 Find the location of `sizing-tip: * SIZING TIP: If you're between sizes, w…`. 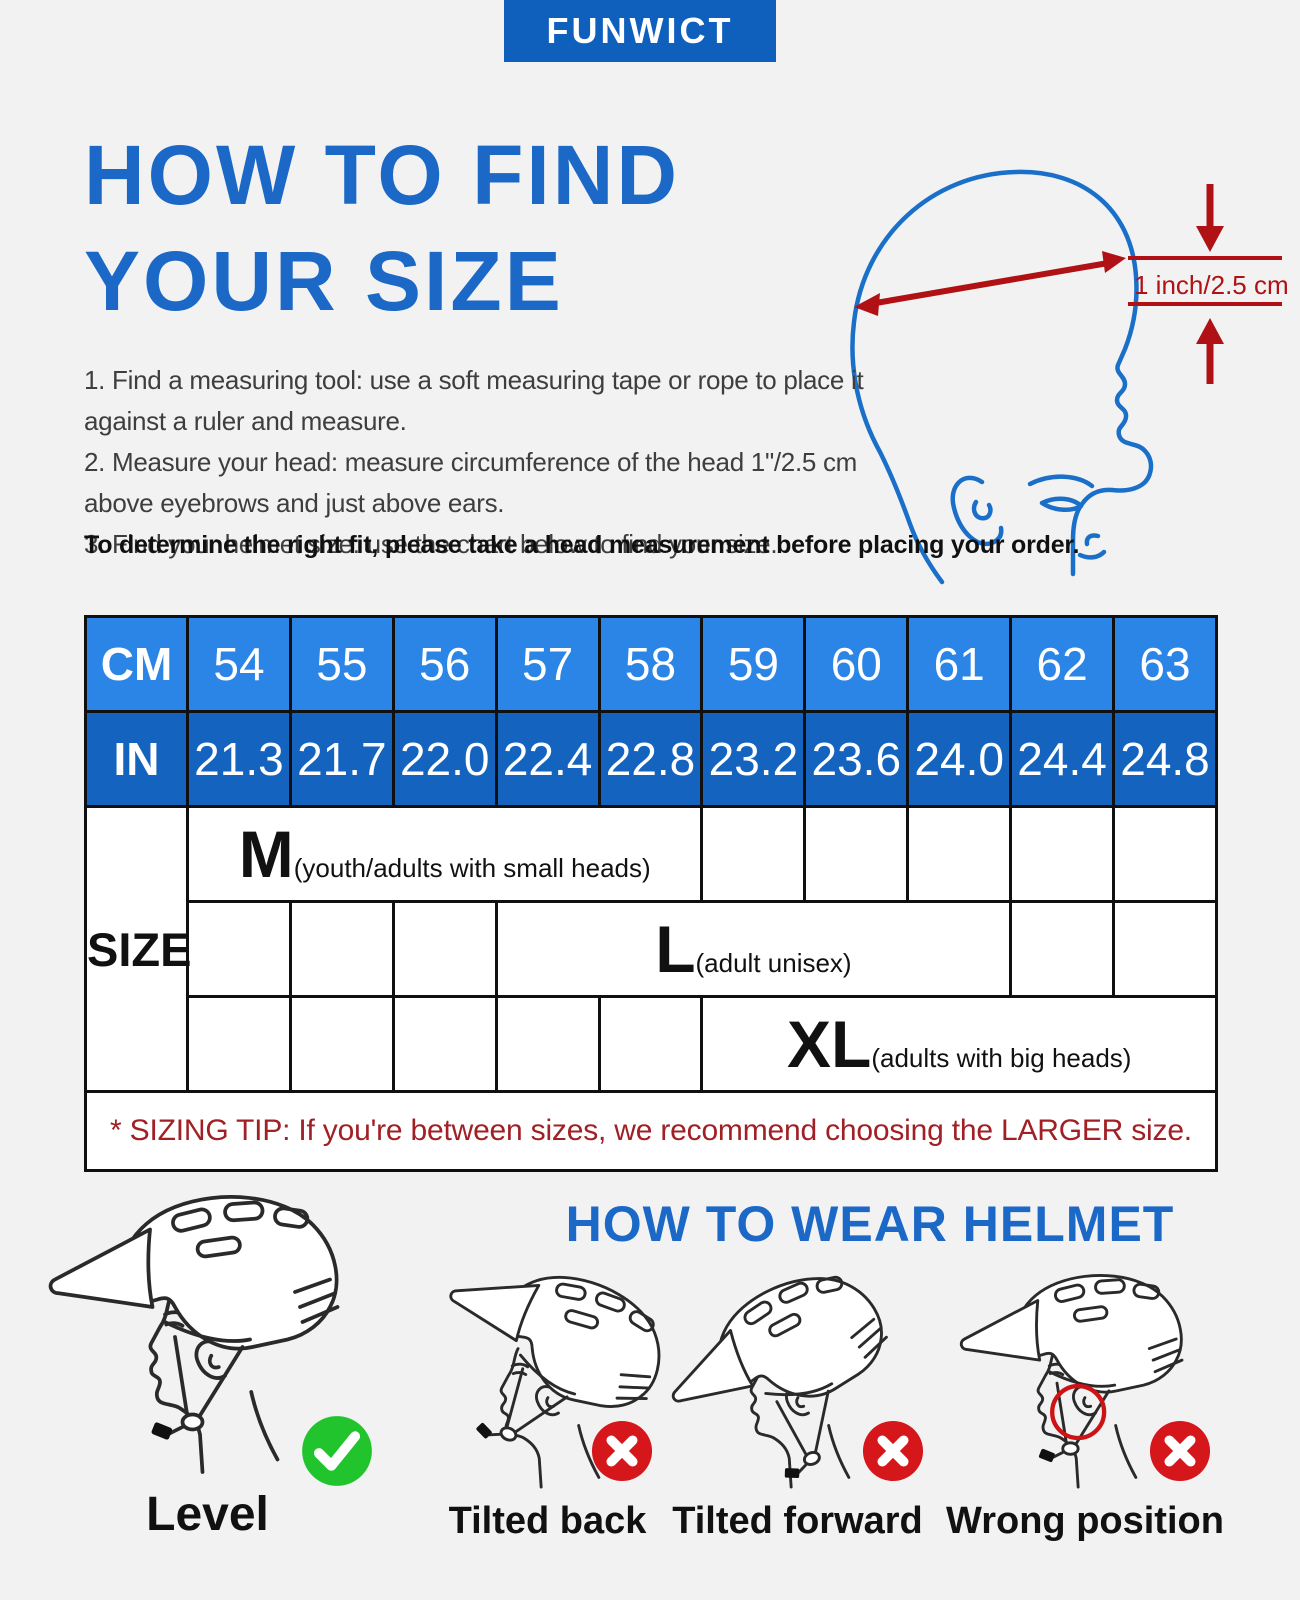

sizing-tip: * SIZING TIP: If you're between sizes, w… is located at coordinates (651, 1131).